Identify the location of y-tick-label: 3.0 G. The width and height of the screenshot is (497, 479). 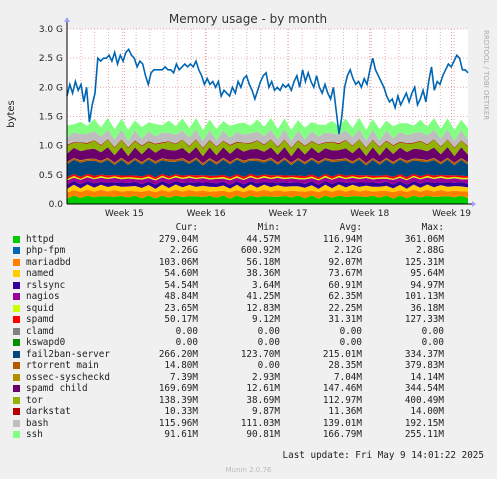
(51, 30).